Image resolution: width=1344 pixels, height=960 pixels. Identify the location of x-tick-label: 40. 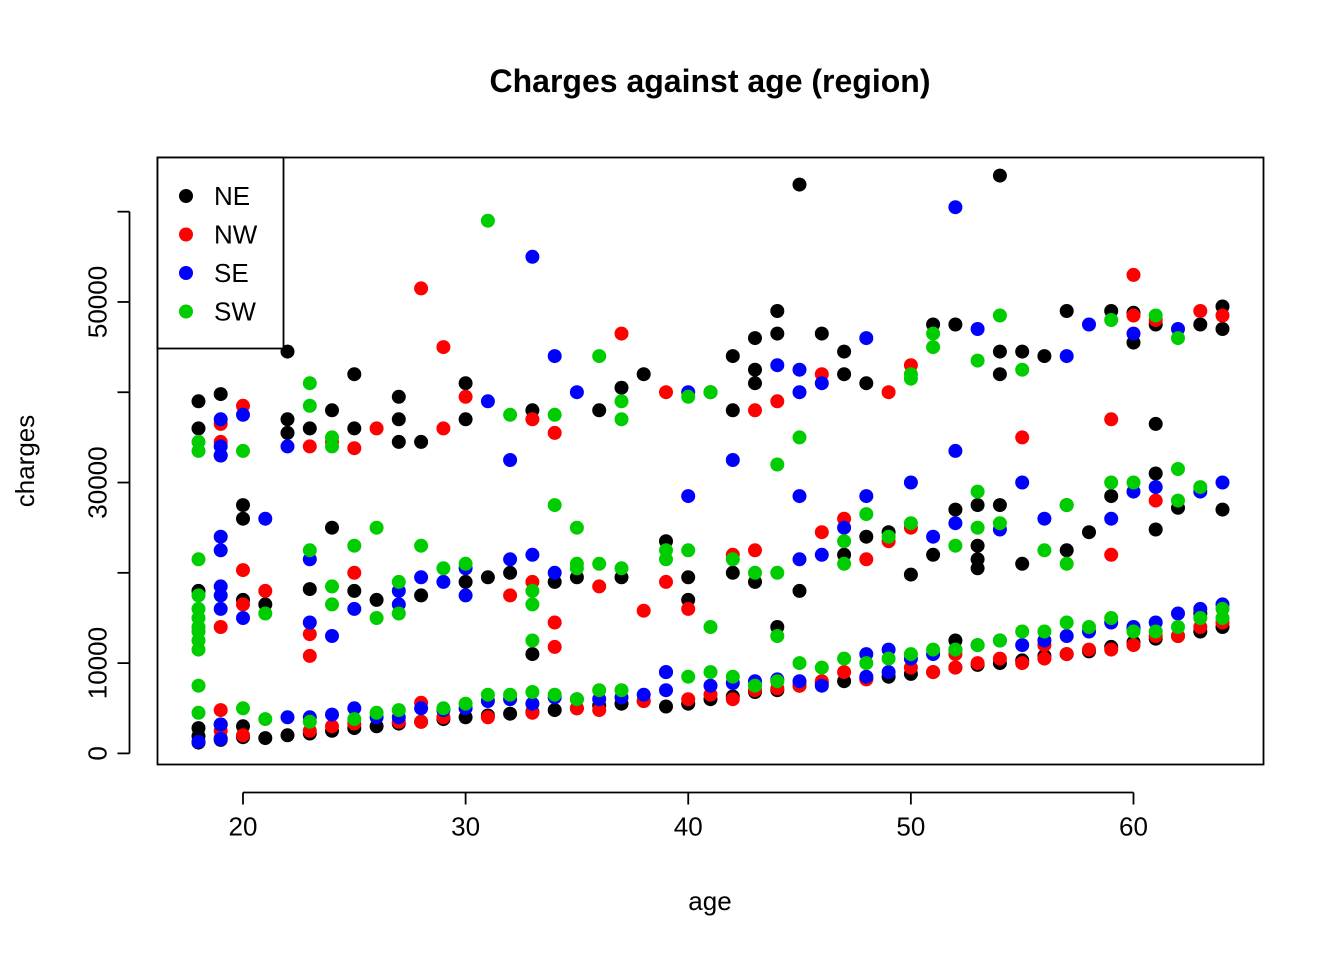
(688, 827).